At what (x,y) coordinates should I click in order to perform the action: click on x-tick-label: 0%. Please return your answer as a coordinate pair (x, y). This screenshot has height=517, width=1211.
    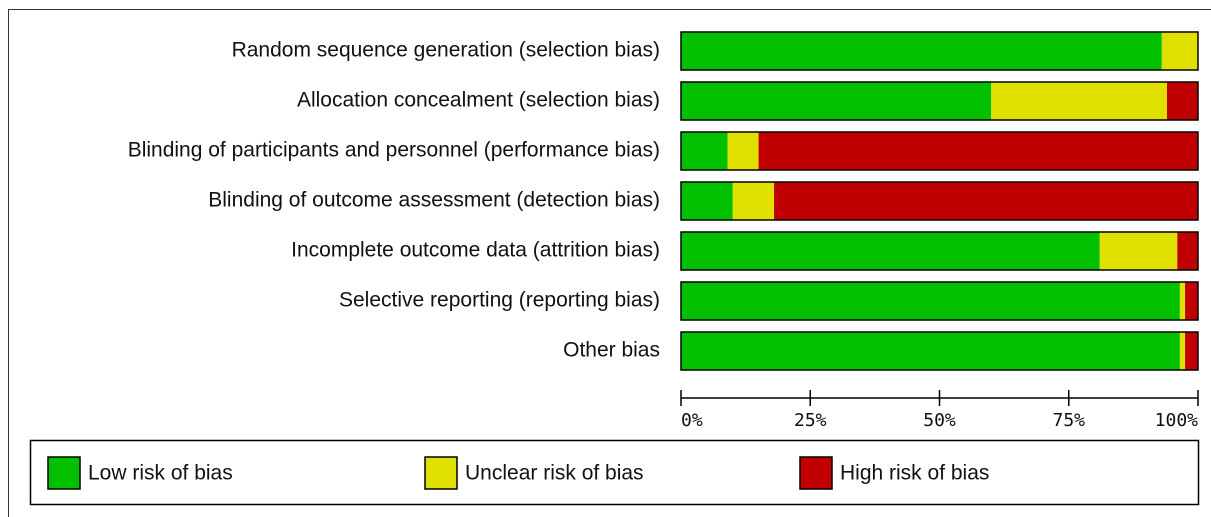
    Looking at the image, I should click on (692, 420).